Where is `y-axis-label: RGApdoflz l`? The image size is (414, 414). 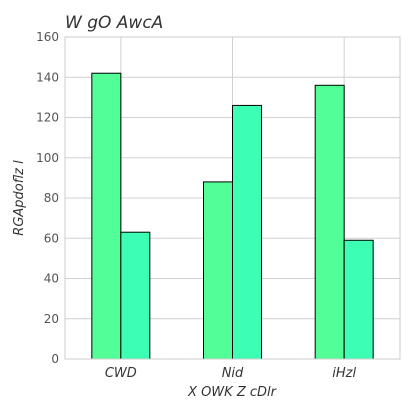
y-axis-label: RGApdoflz l is located at coordinates (19, 198).